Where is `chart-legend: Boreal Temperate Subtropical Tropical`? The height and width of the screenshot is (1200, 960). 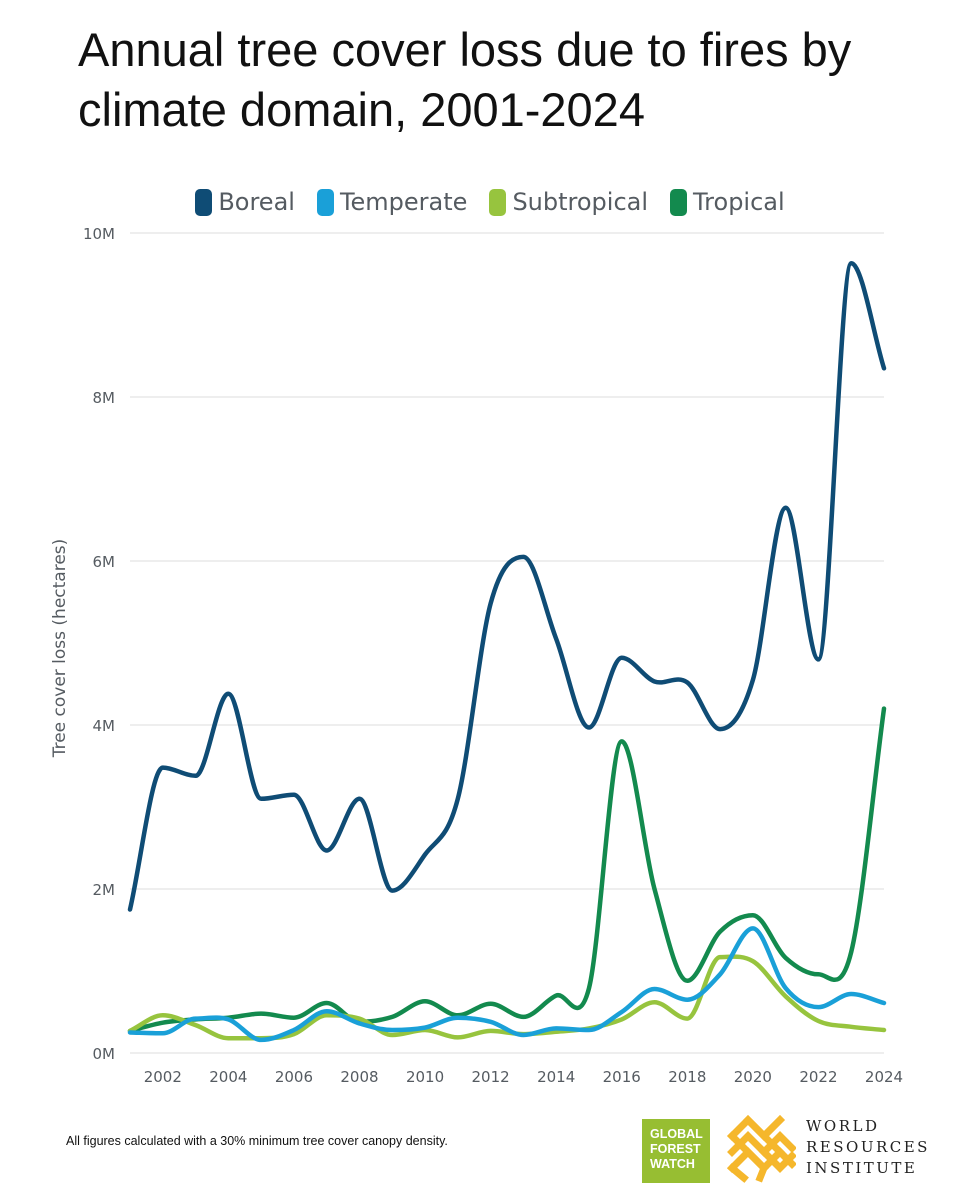 chart-legend: Boreal Temperate Subtropical Tropical is located at coordinates (480, 202).